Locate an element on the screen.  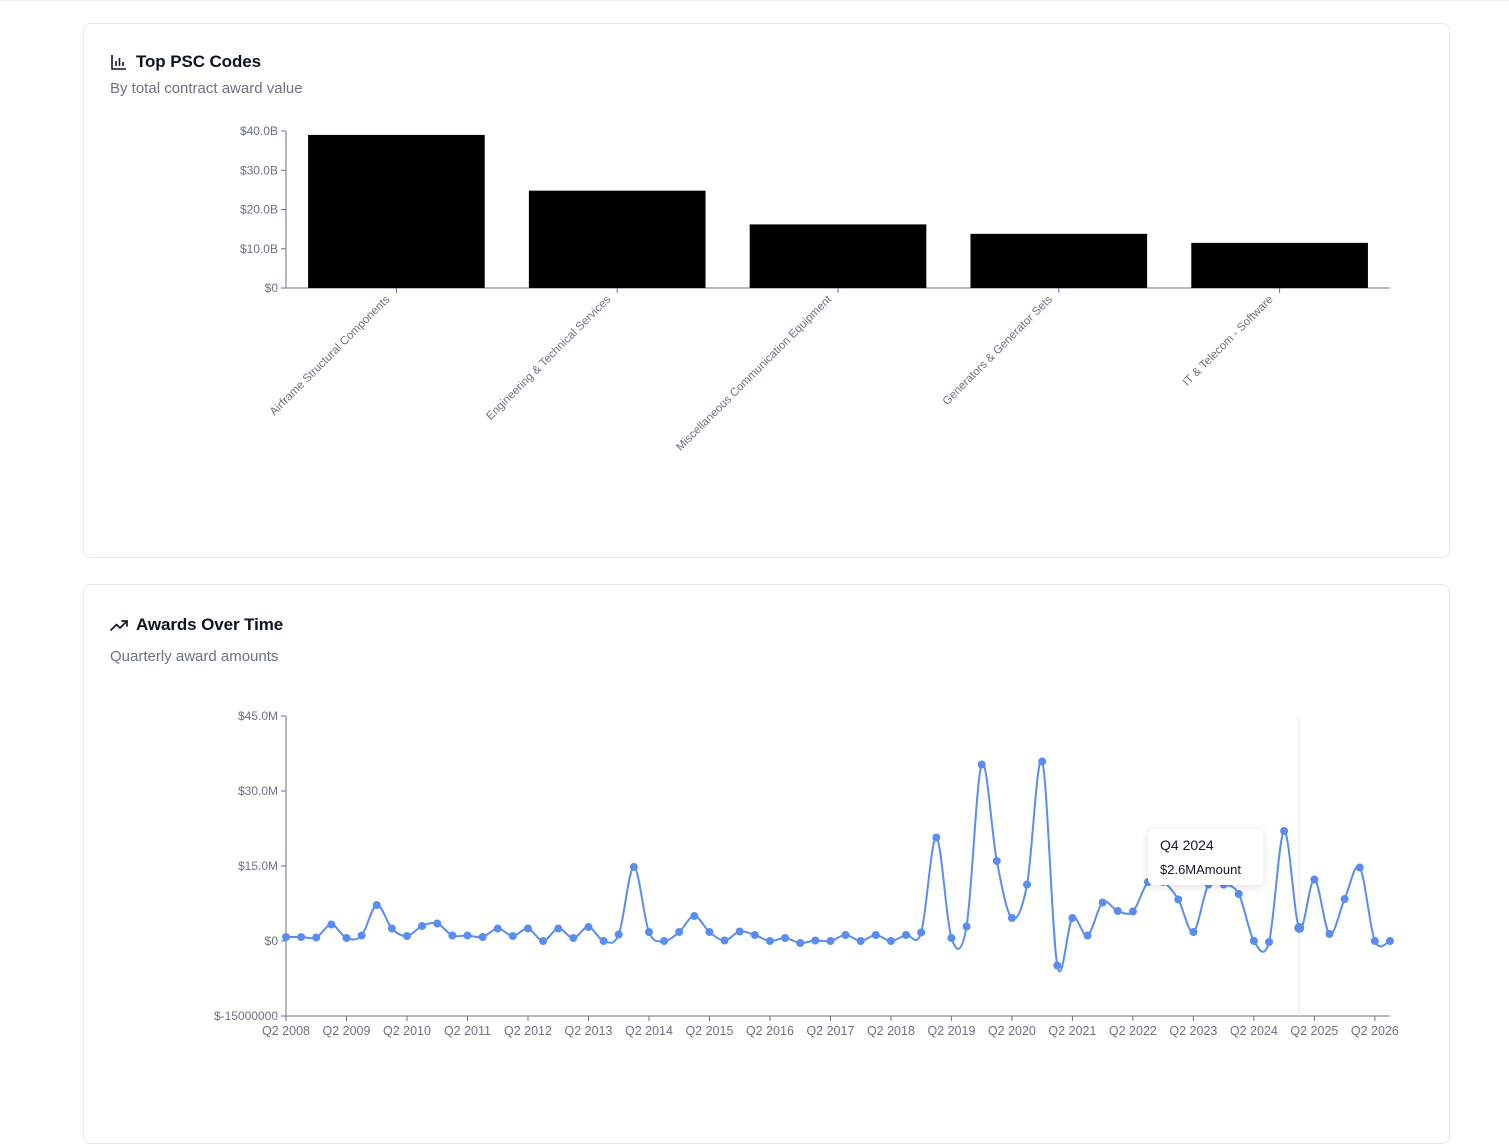
psc-card-header: Top PSC Codes is located at coordinates (185, 62).